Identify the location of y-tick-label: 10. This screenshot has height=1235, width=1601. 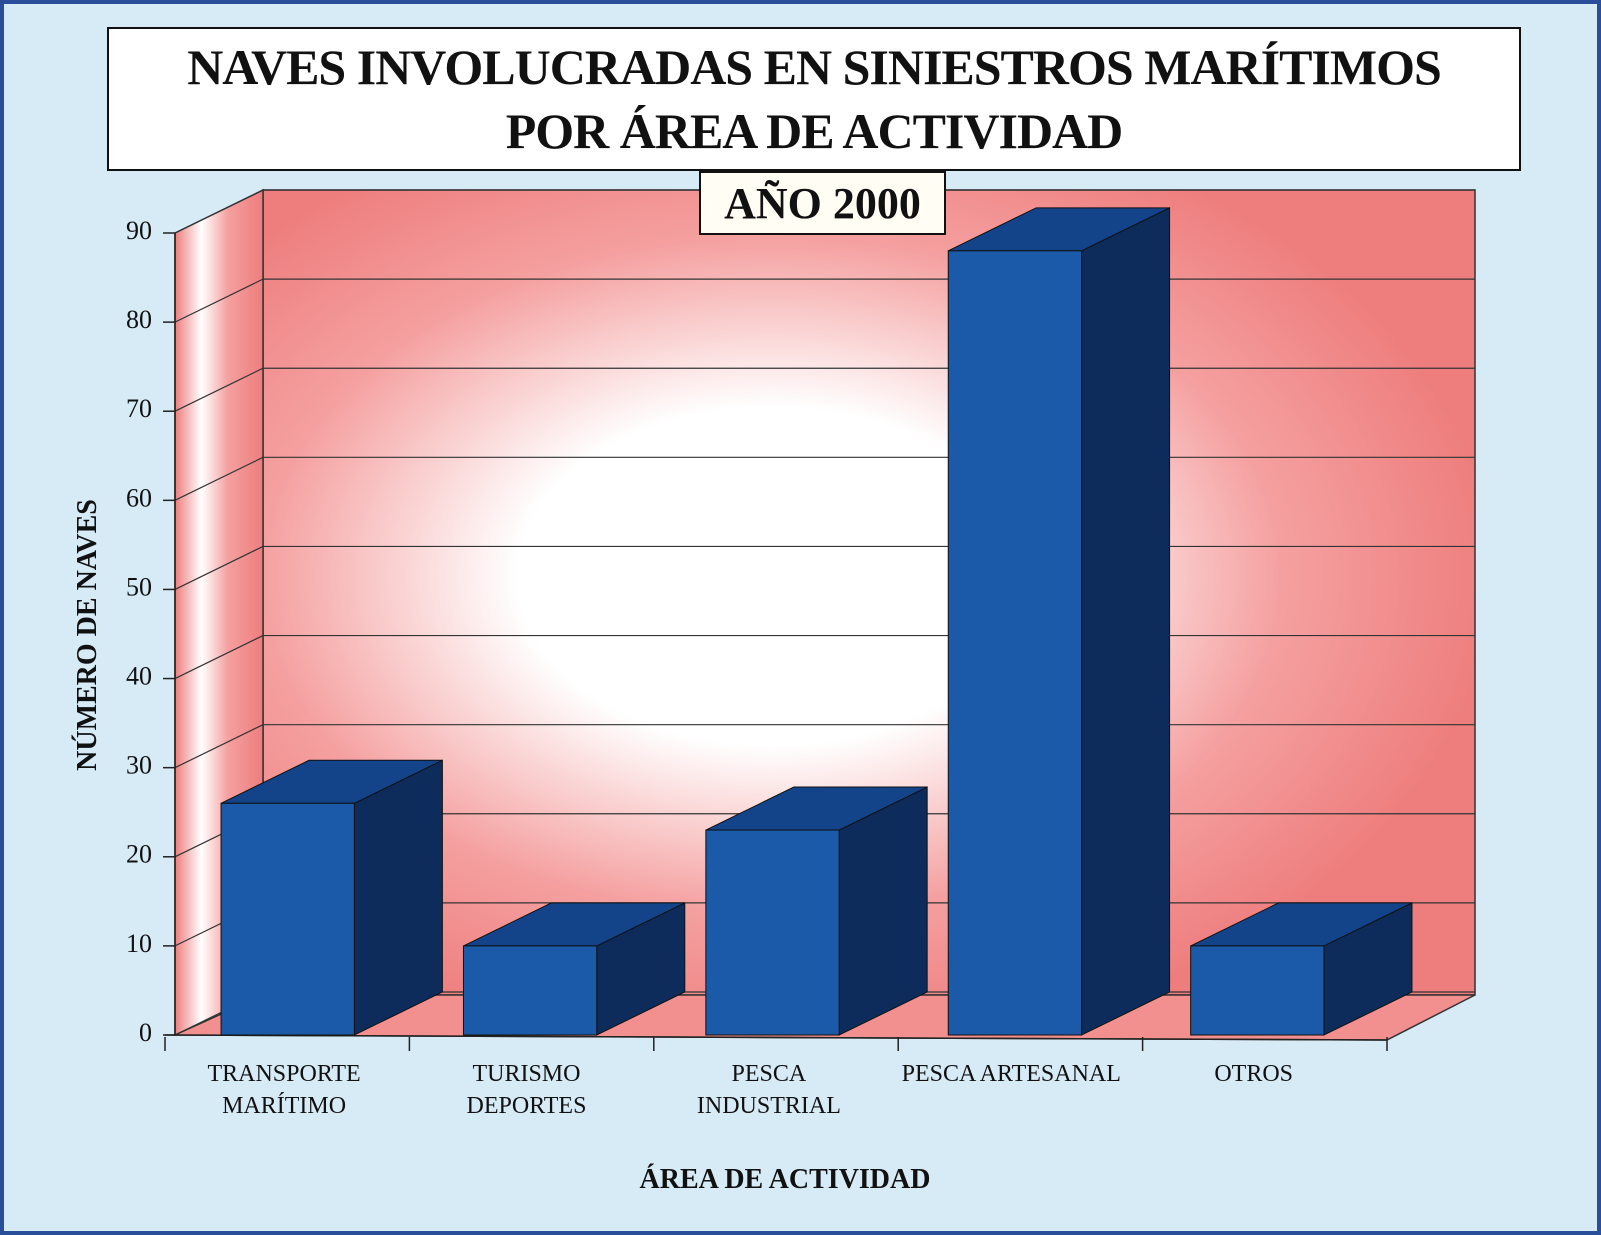
(139, 943).